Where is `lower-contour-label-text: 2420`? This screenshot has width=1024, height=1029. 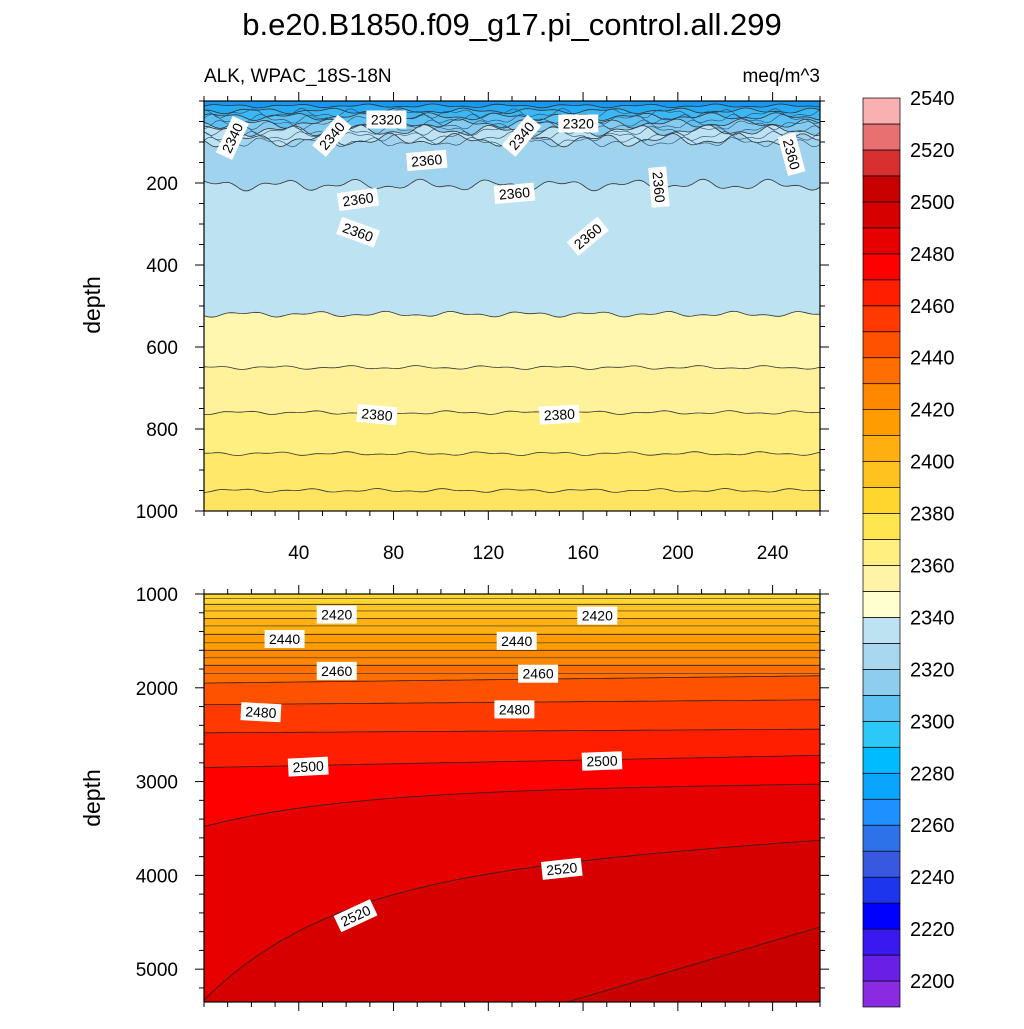
lower-contour-label-text: 2420 is located at coordinates (336, 615).